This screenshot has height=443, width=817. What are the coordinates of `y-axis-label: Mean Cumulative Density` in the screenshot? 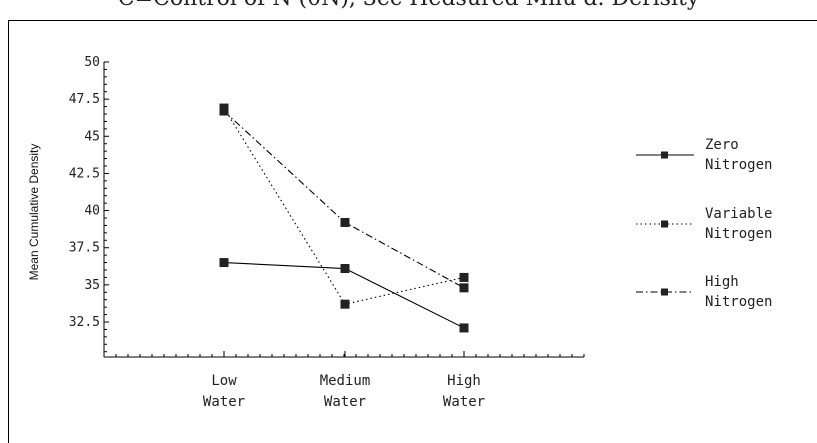 It's located at (34, 212).